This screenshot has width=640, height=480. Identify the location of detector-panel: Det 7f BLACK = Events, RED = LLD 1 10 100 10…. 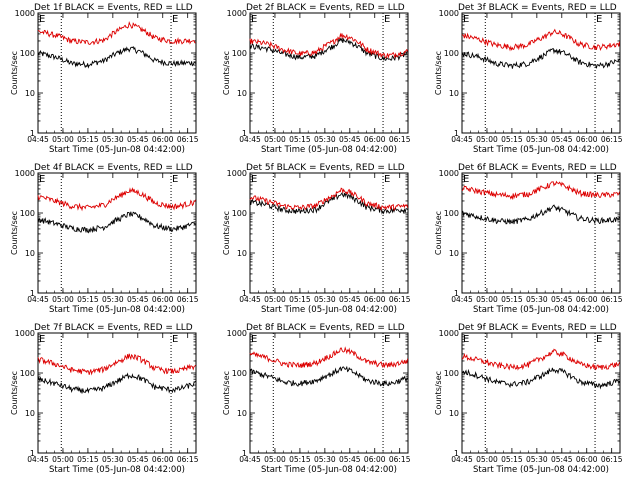
(104, 399).